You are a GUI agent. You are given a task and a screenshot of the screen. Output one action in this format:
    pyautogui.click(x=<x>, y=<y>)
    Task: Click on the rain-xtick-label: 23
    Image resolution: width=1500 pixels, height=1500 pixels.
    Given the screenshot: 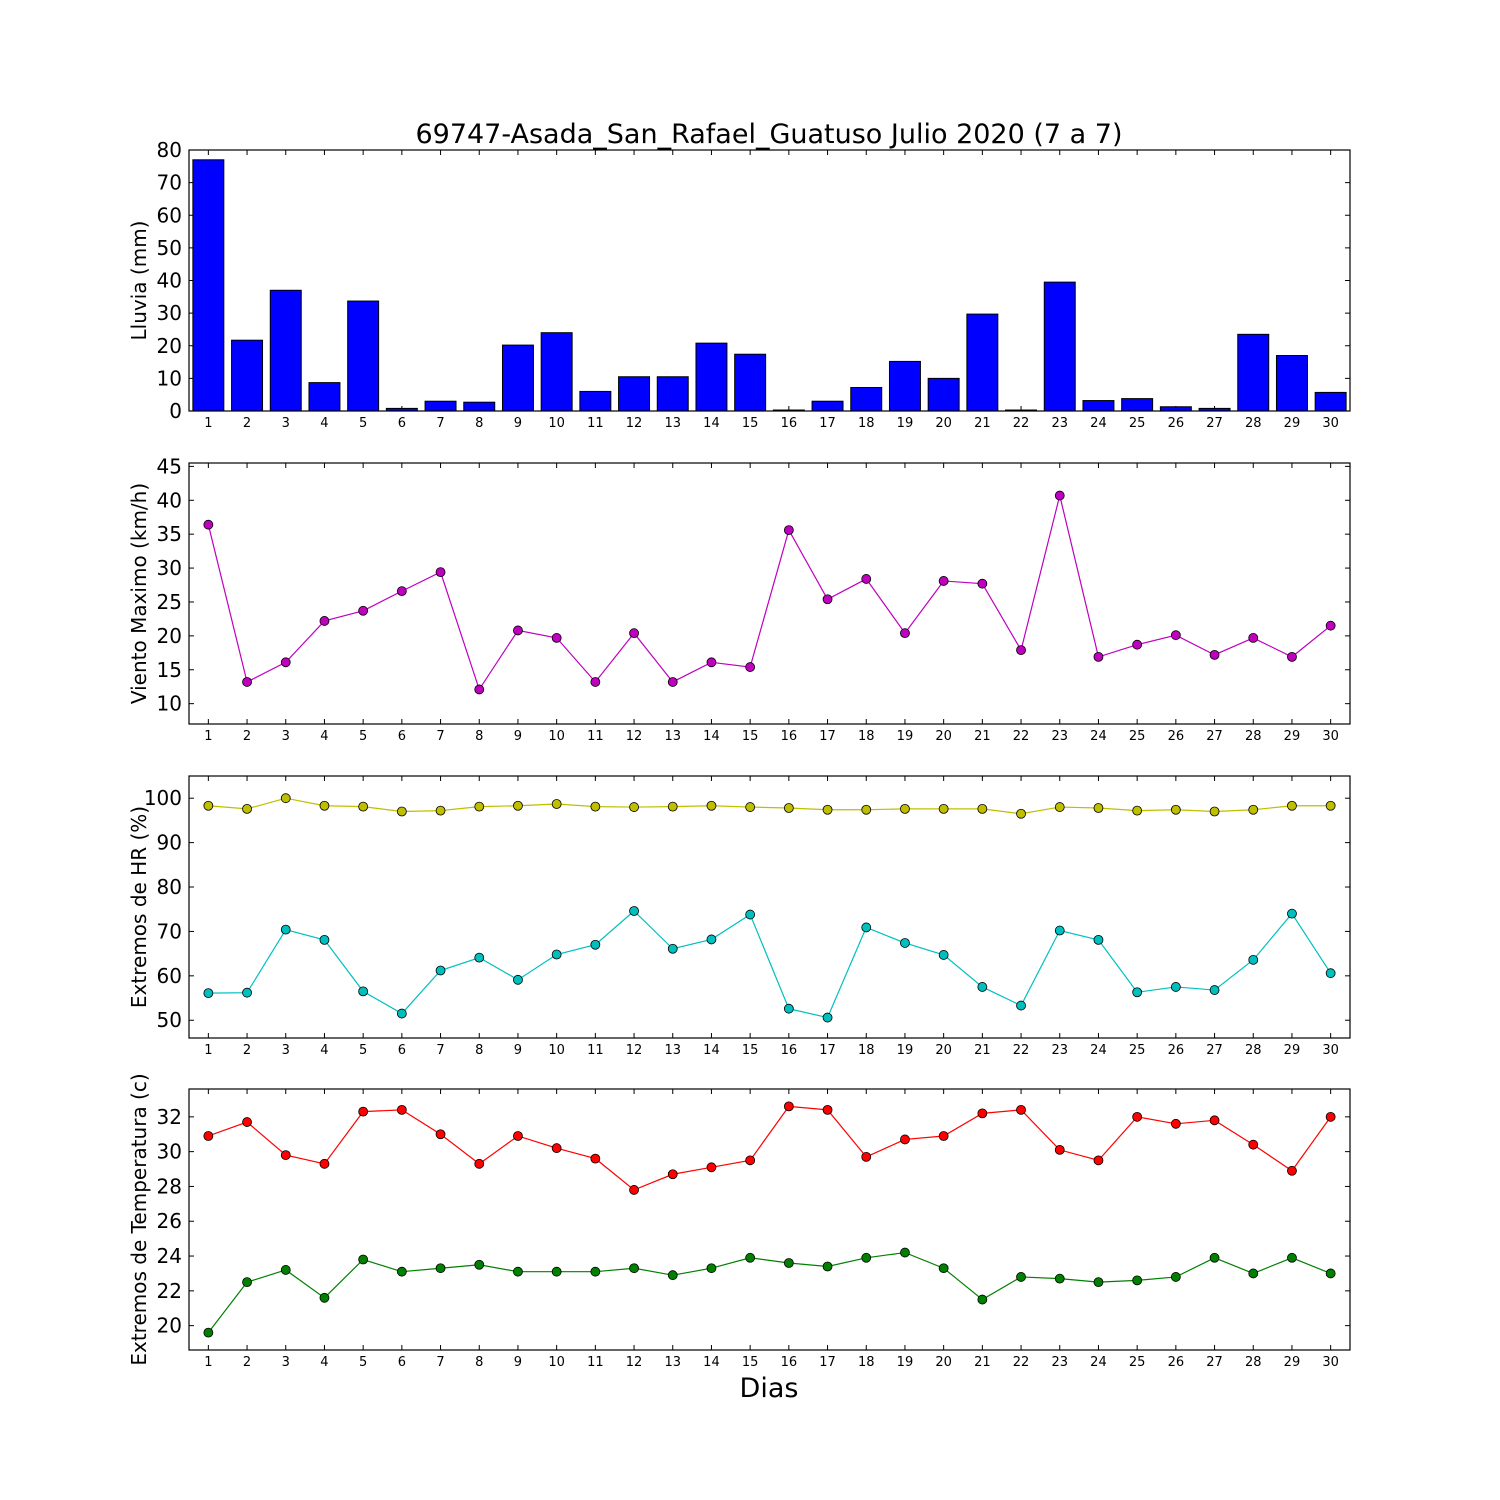 What is the action you would take?
    pyautogui.click(x=1059, y=423)
    